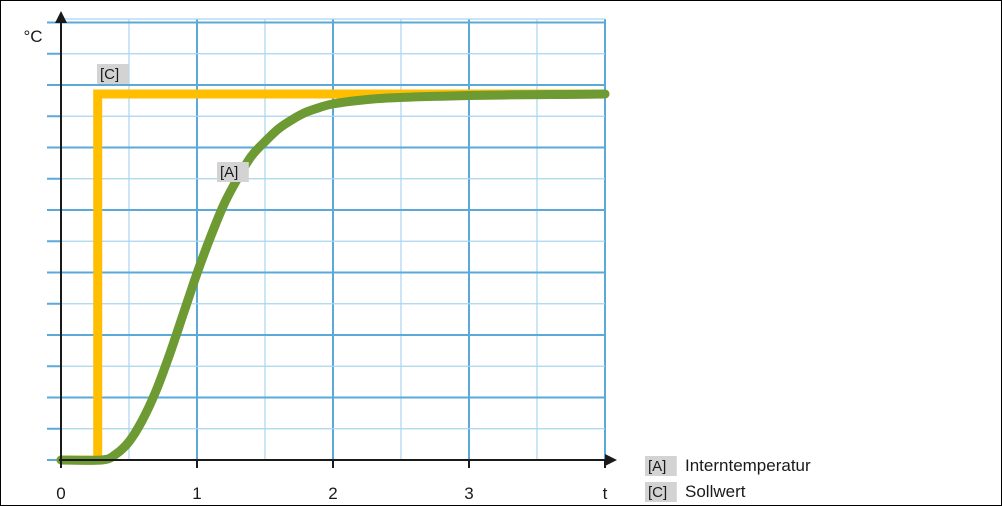  What do you see at coordinates (229, 172) in the screenshot?
I see `series-tag-a: [A]` at bounding box center [229, 172].